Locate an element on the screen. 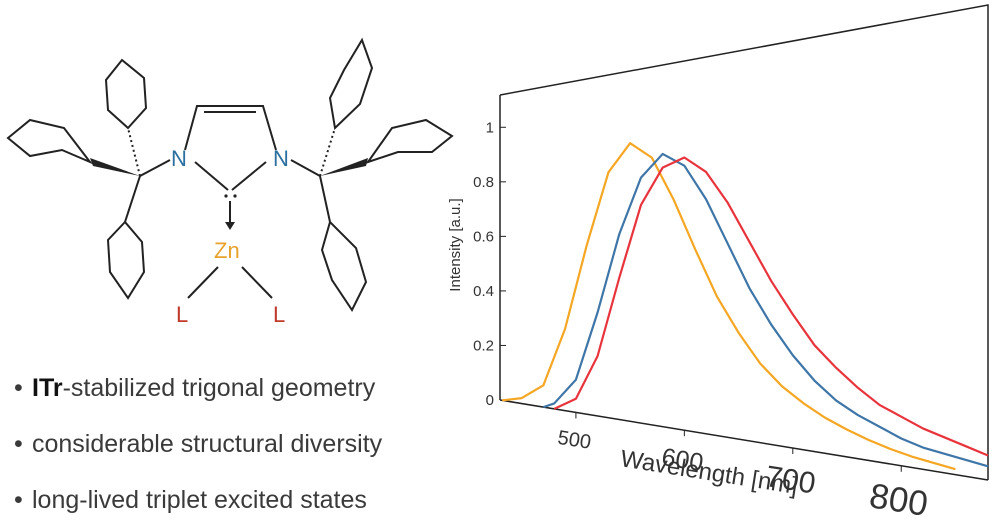 Image resolution: width=998 pixels, height=528 pixels. bullet-text: -stabilized trigonal geometry is located at coordinates (219, 388).